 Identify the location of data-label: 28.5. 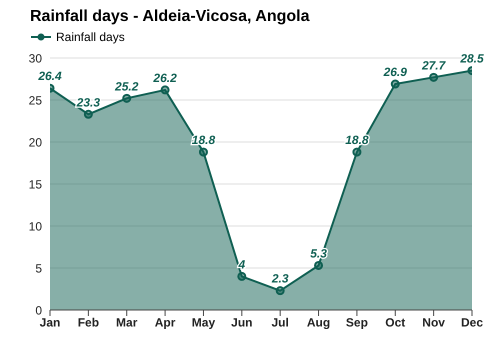
(471, 59).